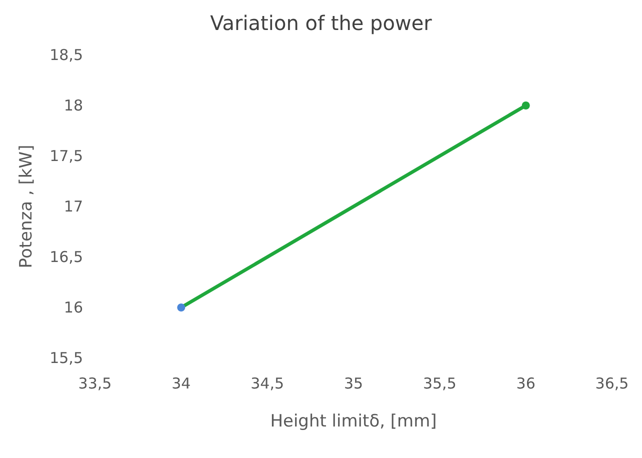  What do you see at coordinates (66, 257) in the screenshot?
I see `y-tick-label: 16,5` at bounding box center [66, 257].